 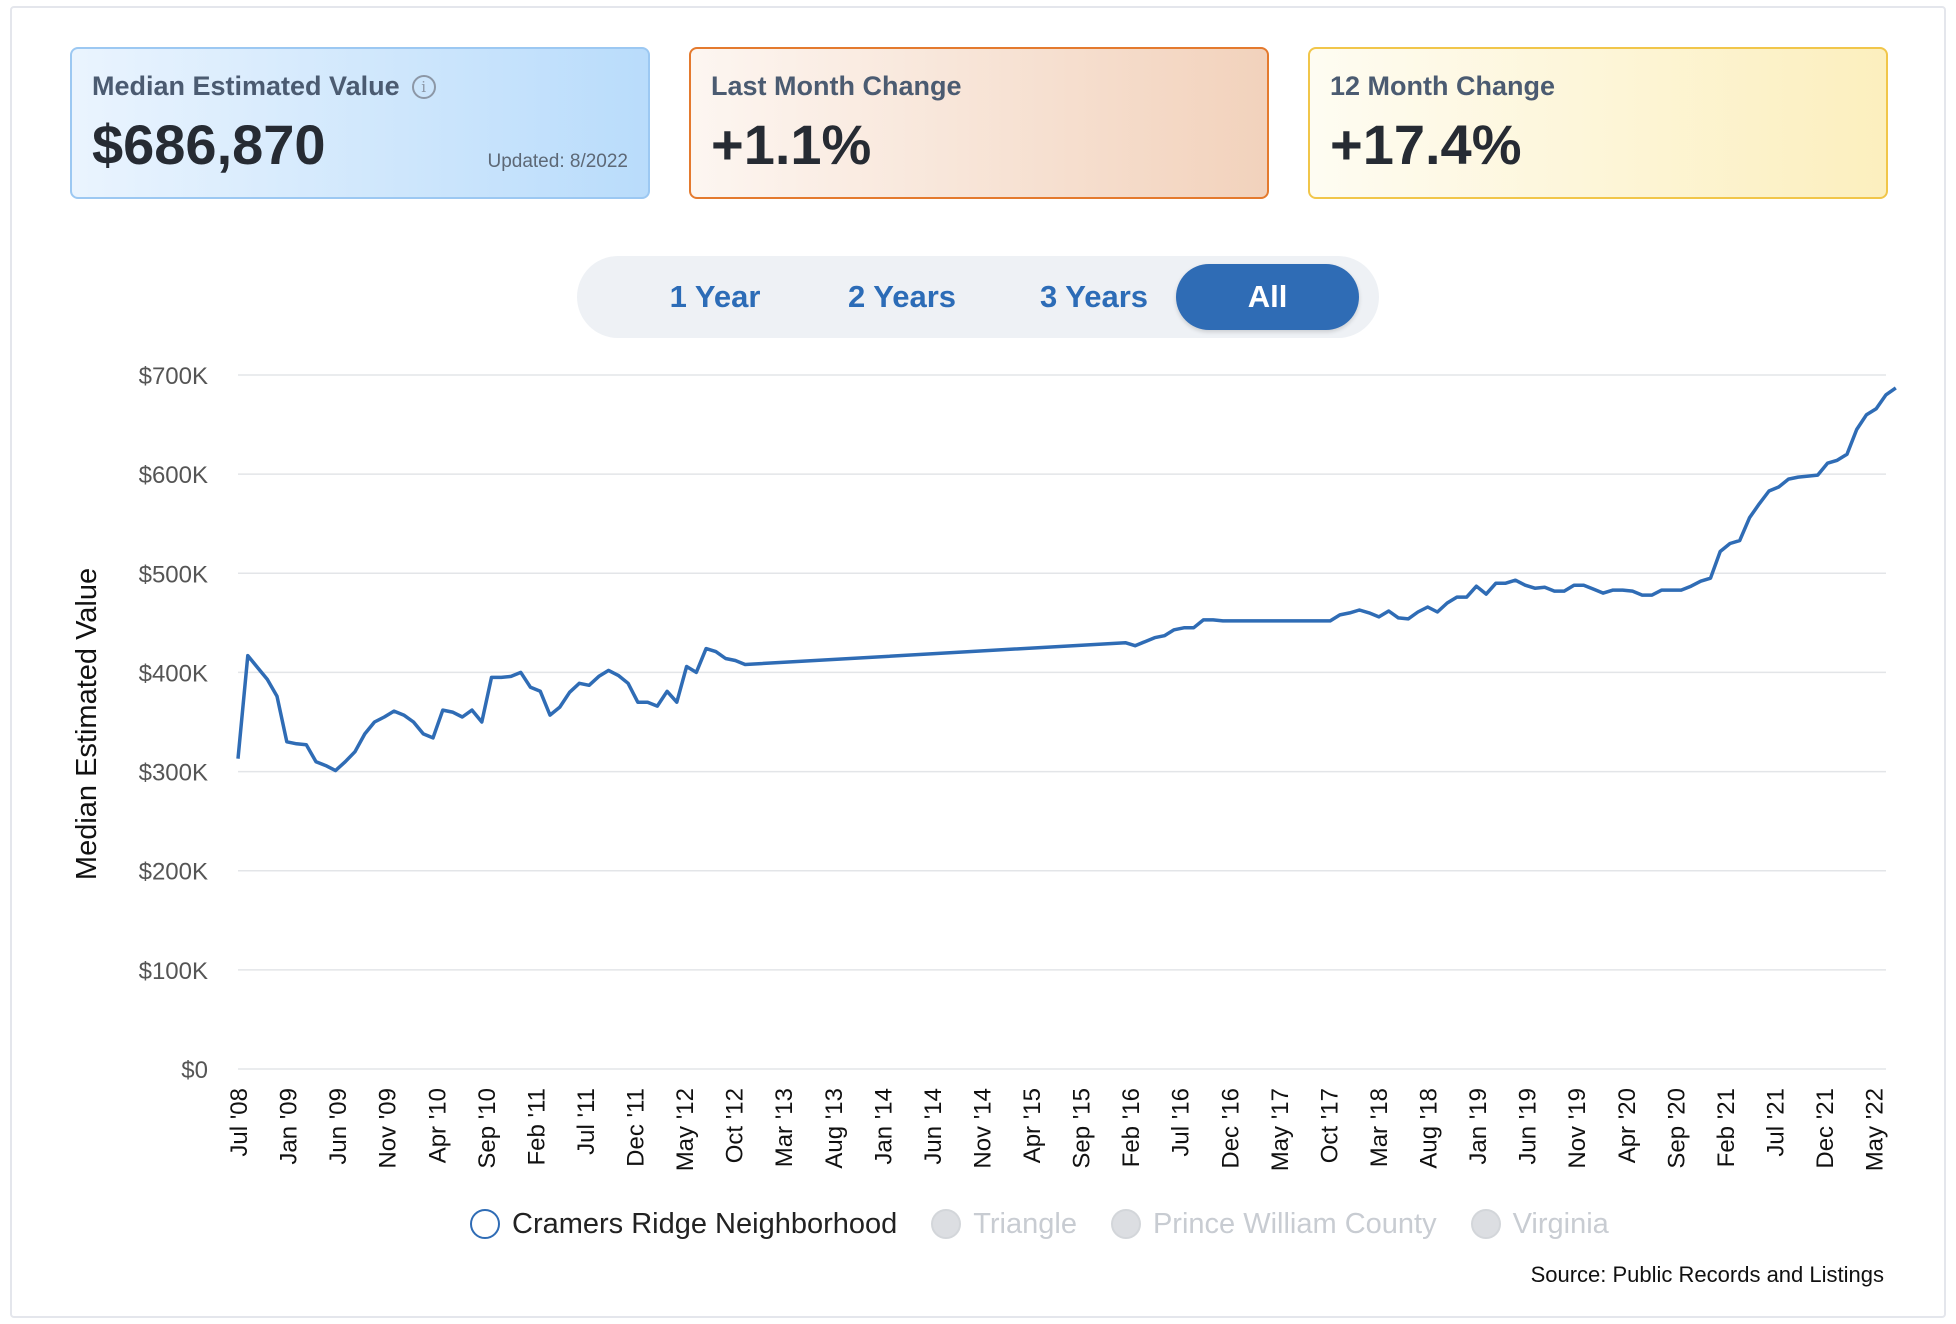 What do you see at coordinates (946, 1224) in the screenshot?
I see `legend-swatch-triangle` at bounding box center [946, 1224].